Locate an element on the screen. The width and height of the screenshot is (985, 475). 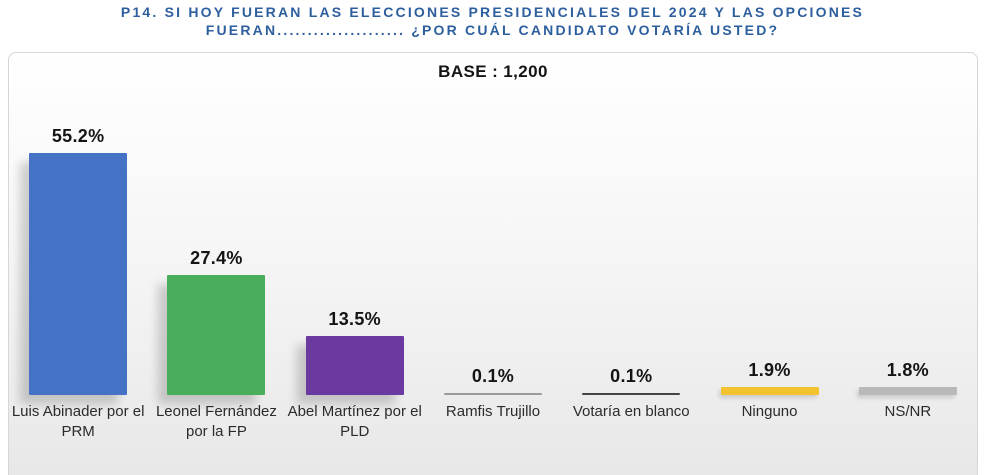
bar-category-label: Votaría en blanco is located at coordinates (631, 411).